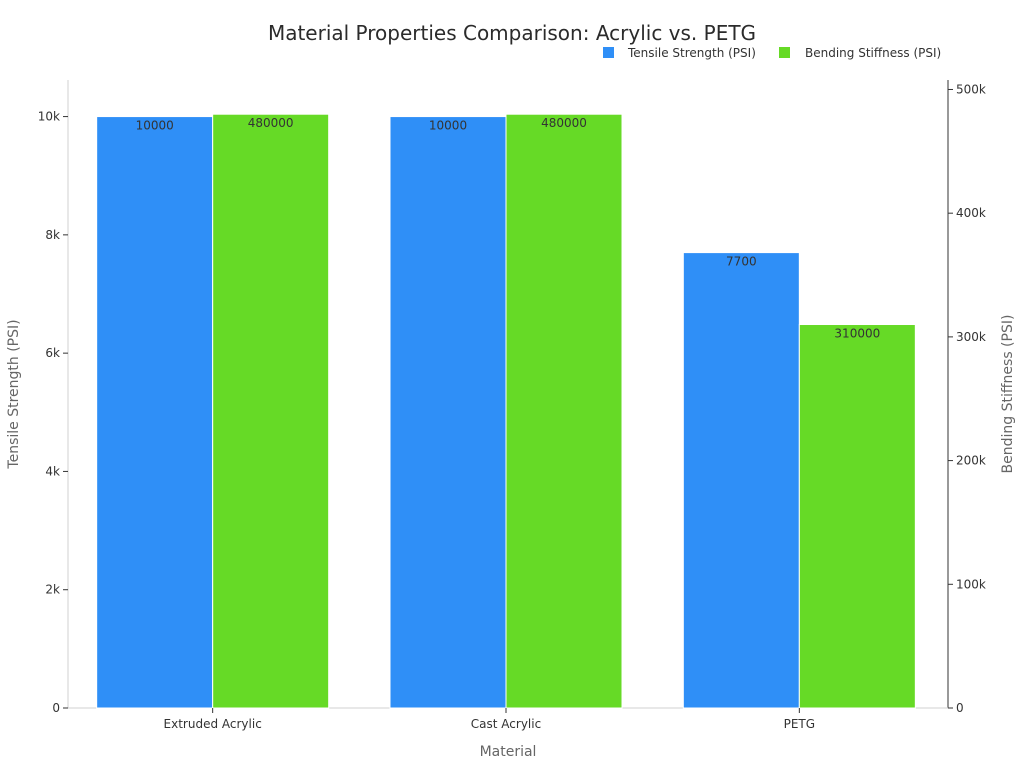  Describe the element at coordinates (799, 724) in the screenshot. I see `x-tick-label: PETG` at that location.